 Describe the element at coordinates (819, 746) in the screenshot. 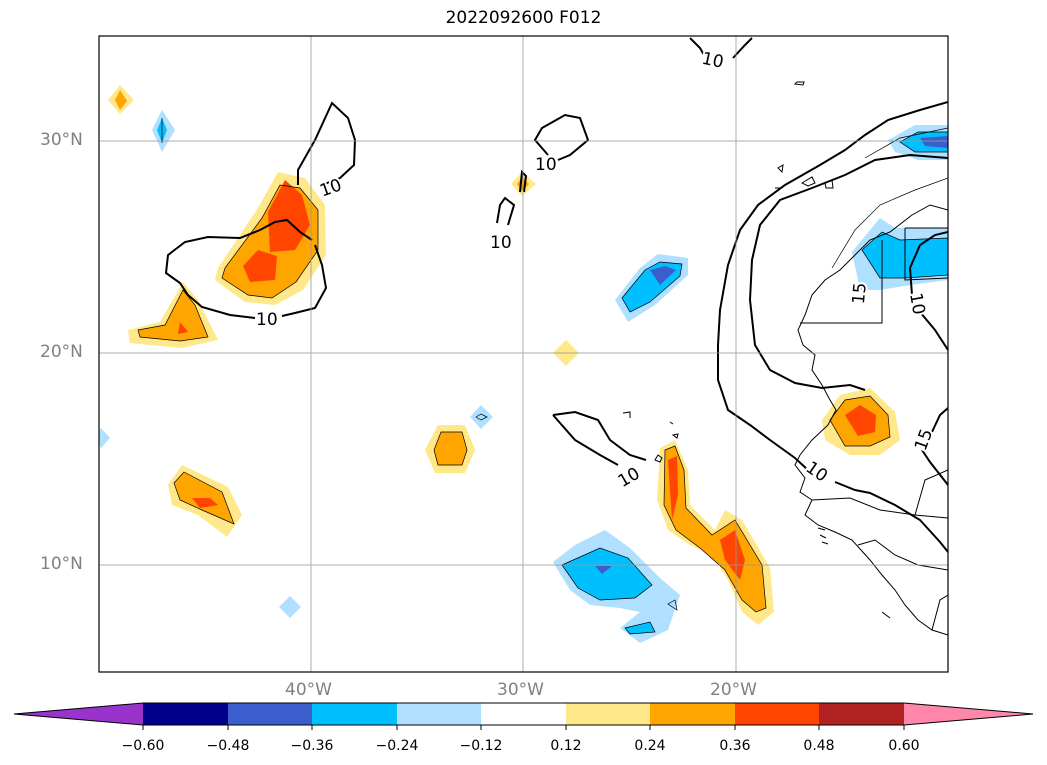

I see `colorbar-tick-label: 0.48` at that location.